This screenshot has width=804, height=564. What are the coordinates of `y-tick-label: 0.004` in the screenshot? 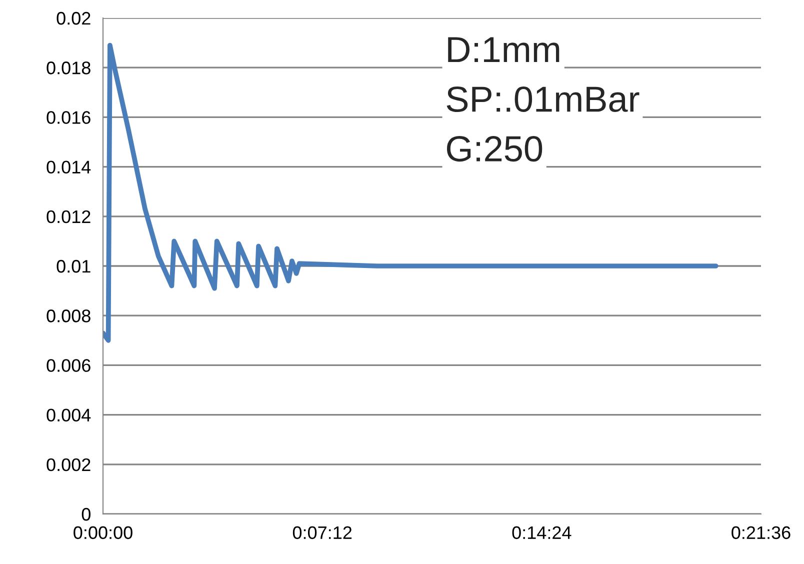 It's located at (68, 415).